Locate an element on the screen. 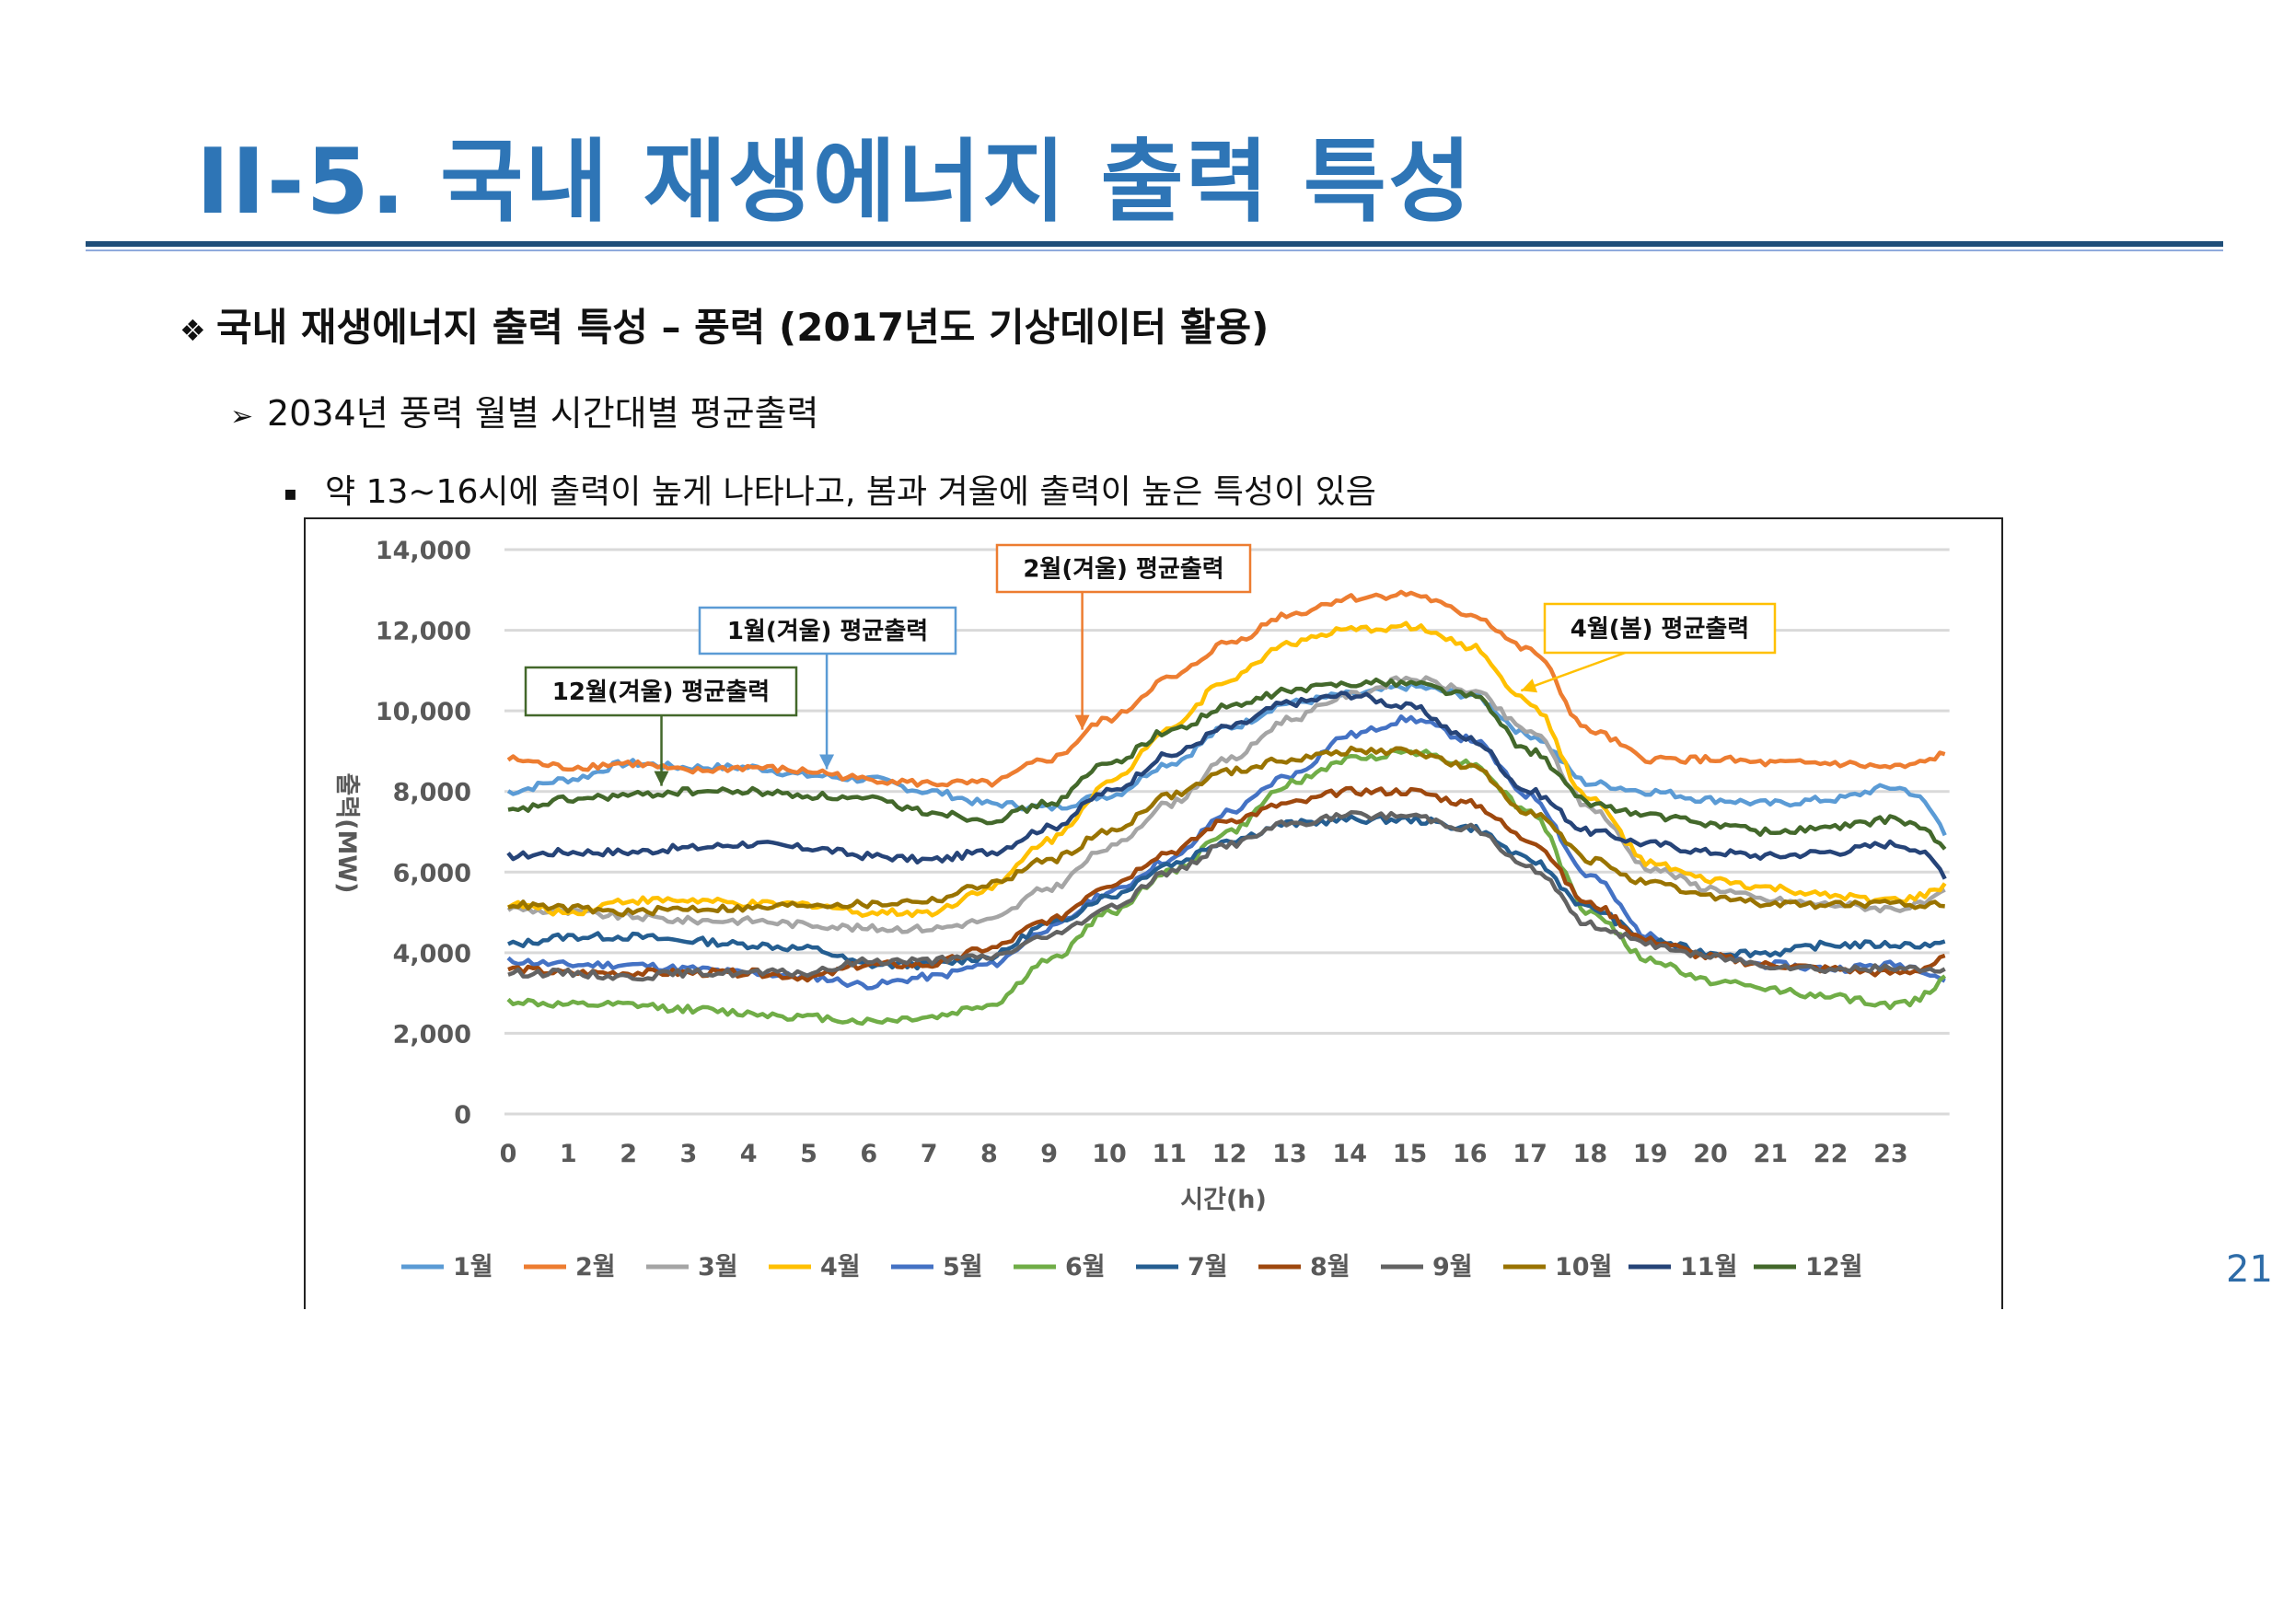 Image resolution: width=2295 pixels, height=1624 pixels. title-divider-thin is located at coordinates (1154, 250).